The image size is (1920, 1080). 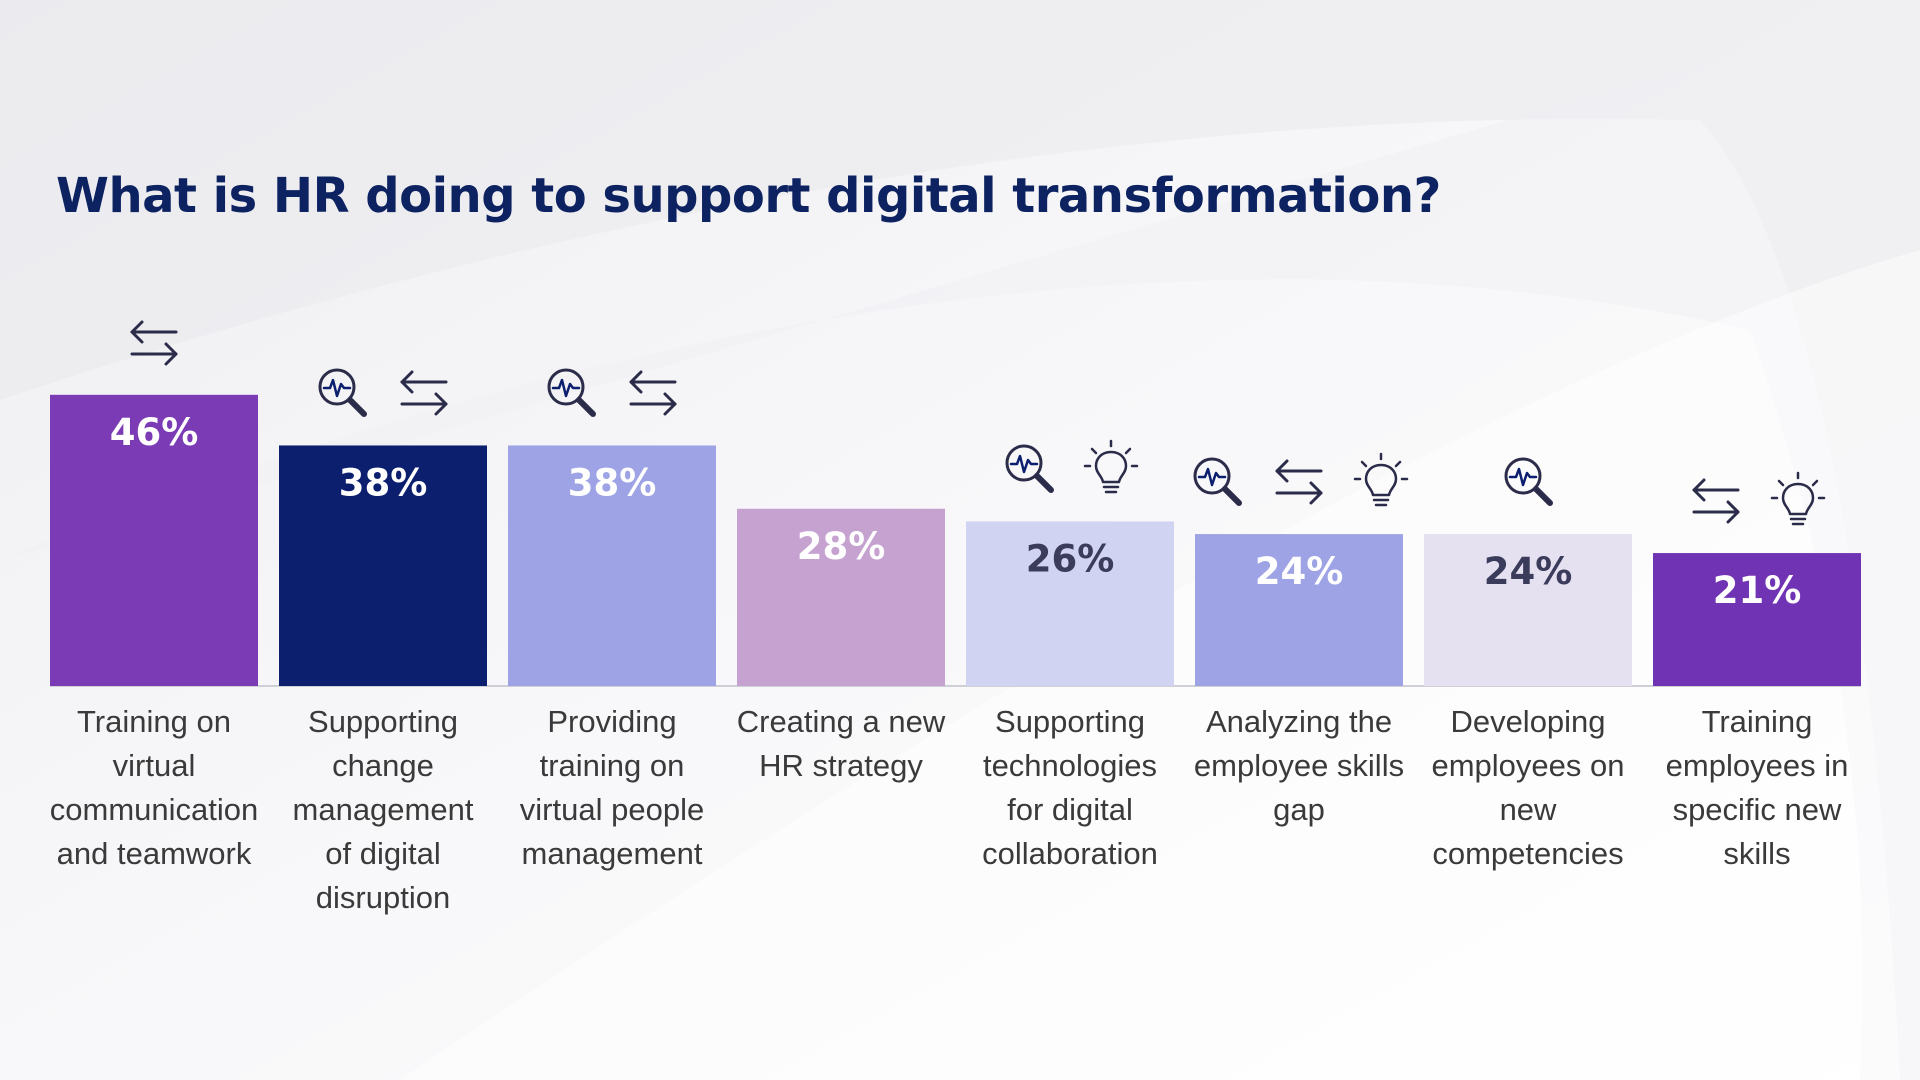 I want to click on bar-value-label: 21%, so click(x=1757, y=590).